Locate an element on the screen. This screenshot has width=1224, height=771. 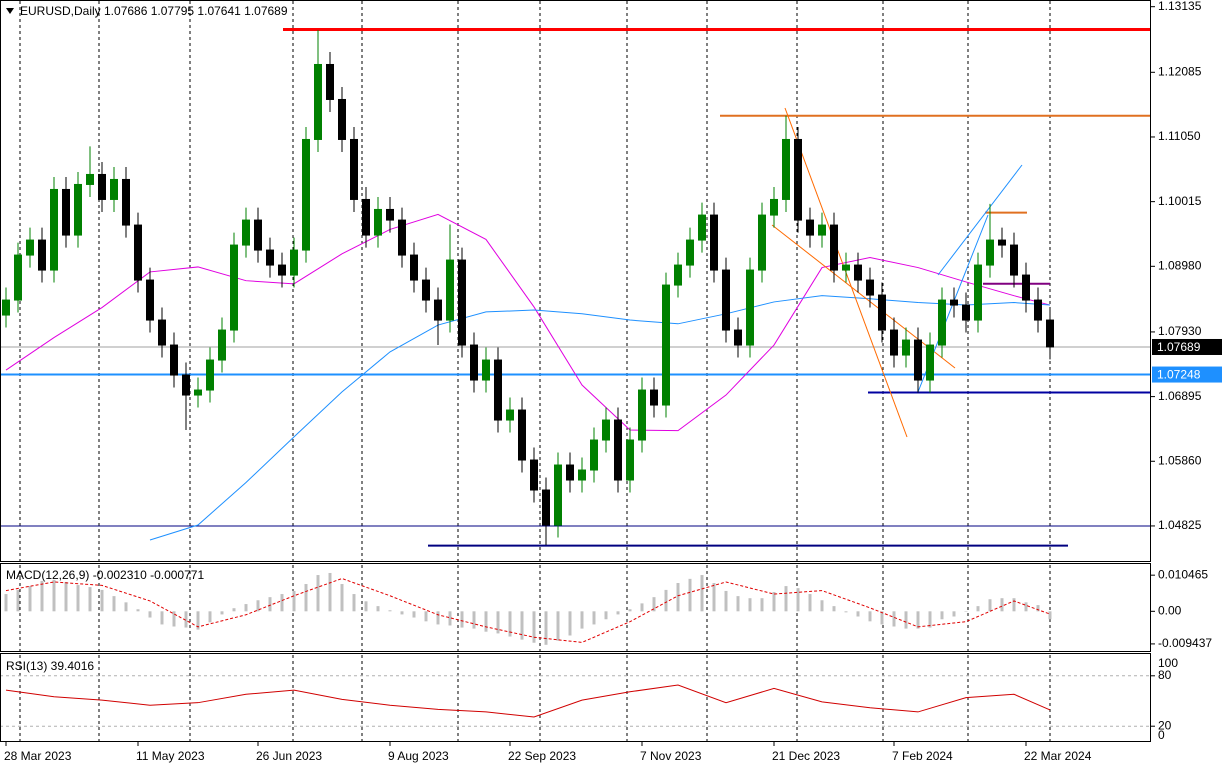
price-tag-label: 1.07689 is located at coordinates (1179, 347).